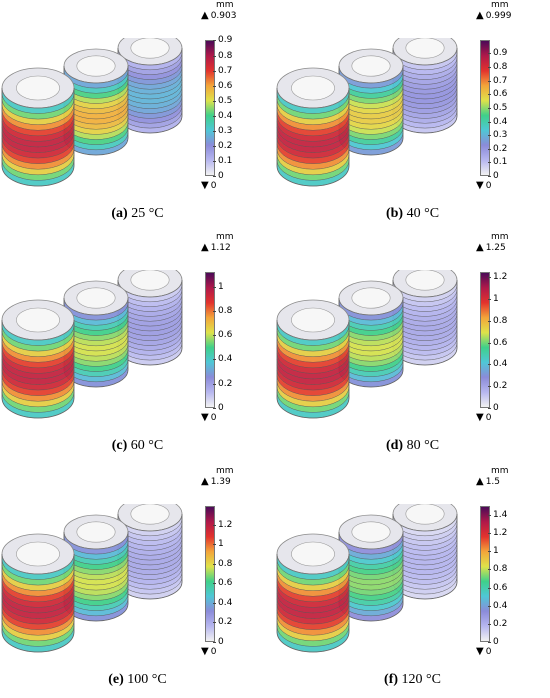 The height and width of the screenshot is (698, 550). I want to click on colorbar-max: ▲ 1.39, so click(216, 481).